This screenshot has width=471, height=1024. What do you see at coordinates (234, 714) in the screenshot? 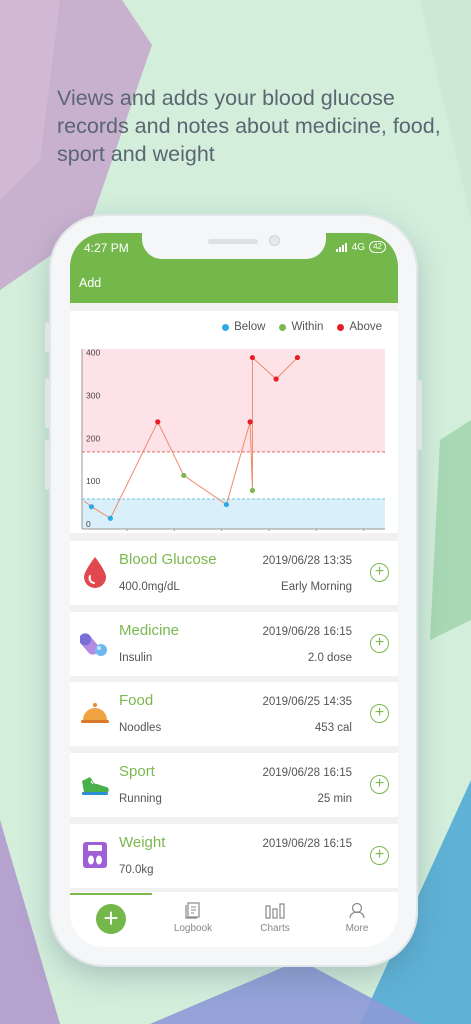
I see `record-food: Food Noodles 2019/06/25 14:35 453 cal +` at bounding box center [234, 714].